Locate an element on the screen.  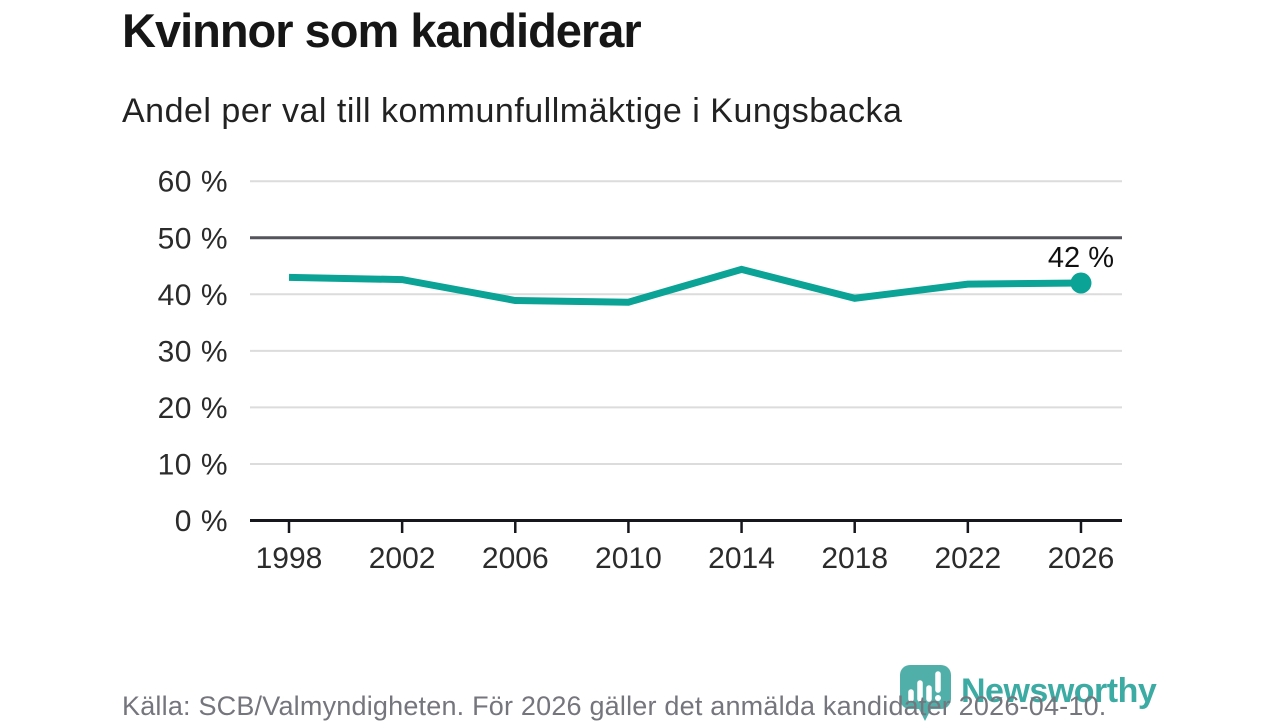
newsworthy-logo-icon is located at coordinates (925, 693).